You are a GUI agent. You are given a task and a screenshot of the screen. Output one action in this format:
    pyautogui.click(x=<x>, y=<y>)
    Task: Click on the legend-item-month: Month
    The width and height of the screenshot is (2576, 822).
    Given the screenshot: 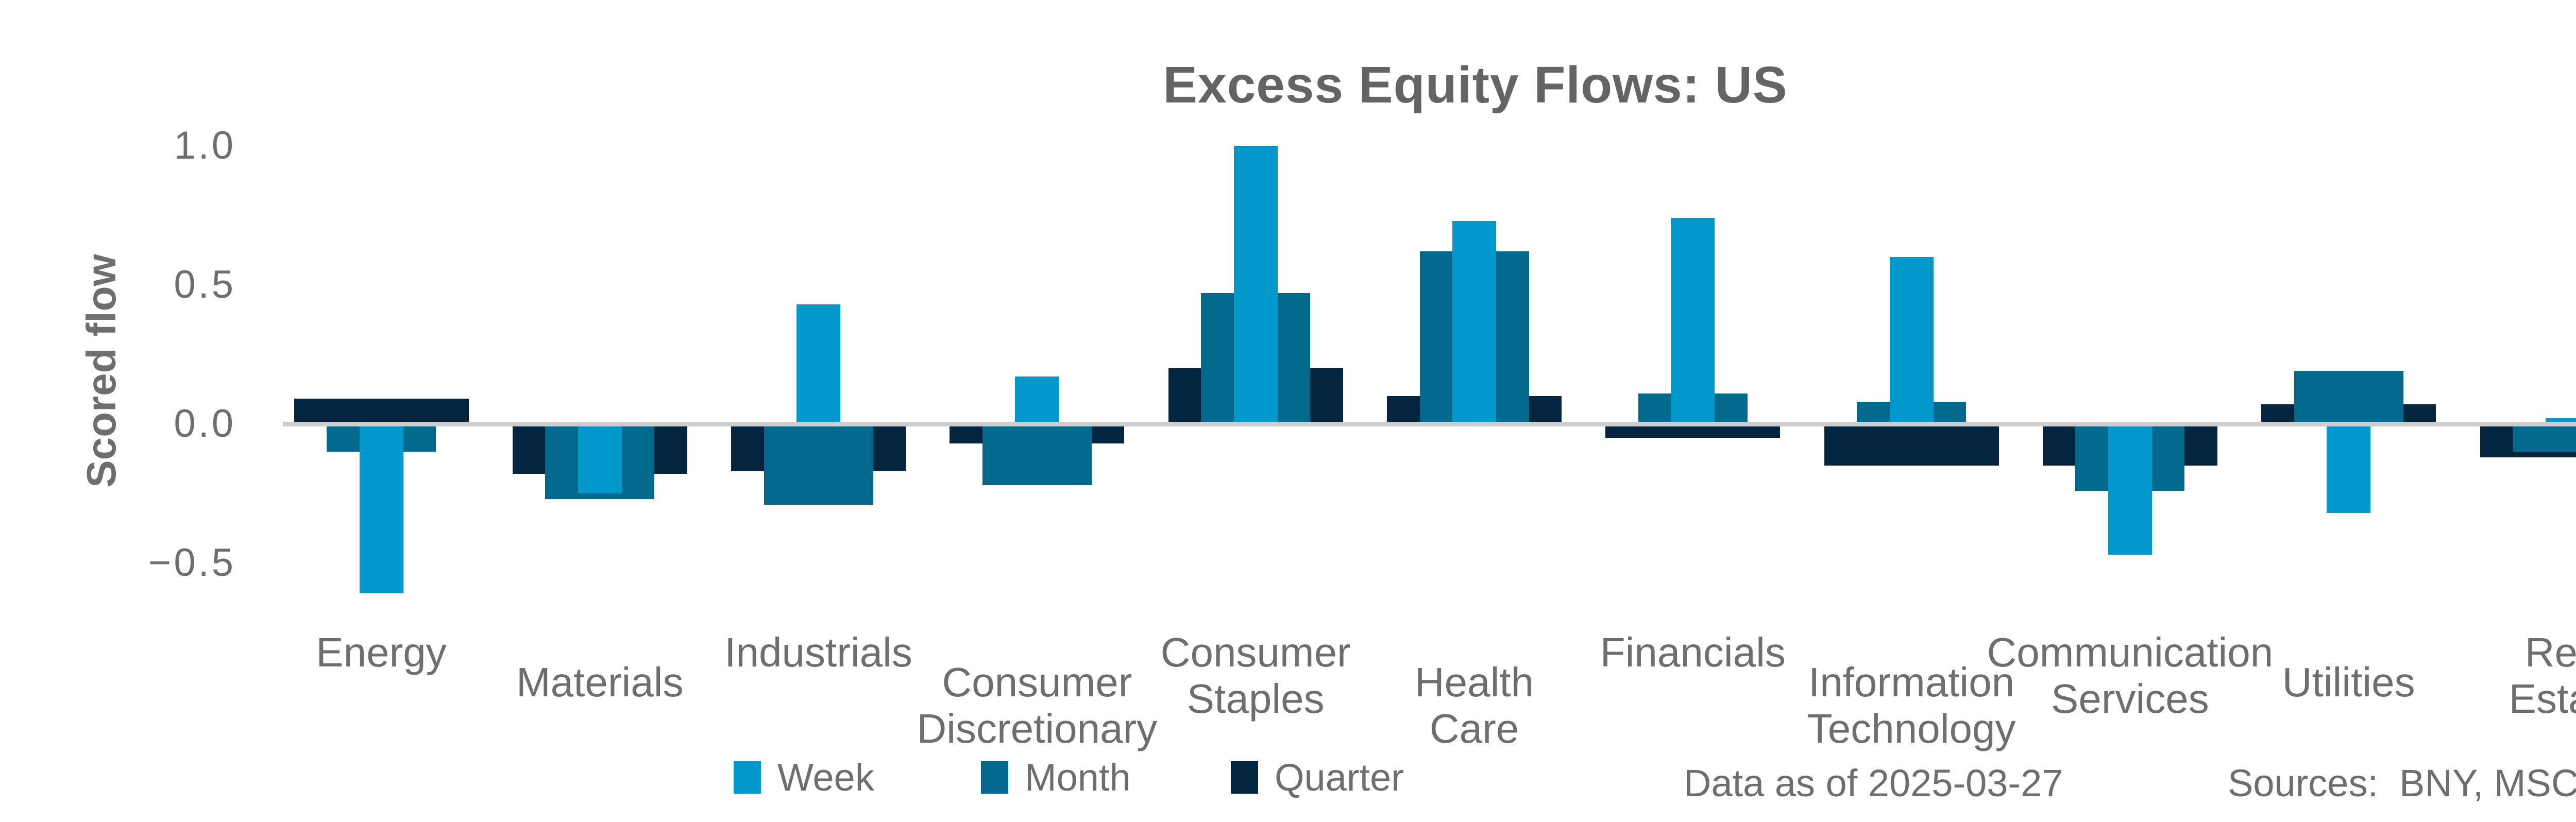 What is the action you would take?
    pyautogui.click(x=1056, y=777)
    